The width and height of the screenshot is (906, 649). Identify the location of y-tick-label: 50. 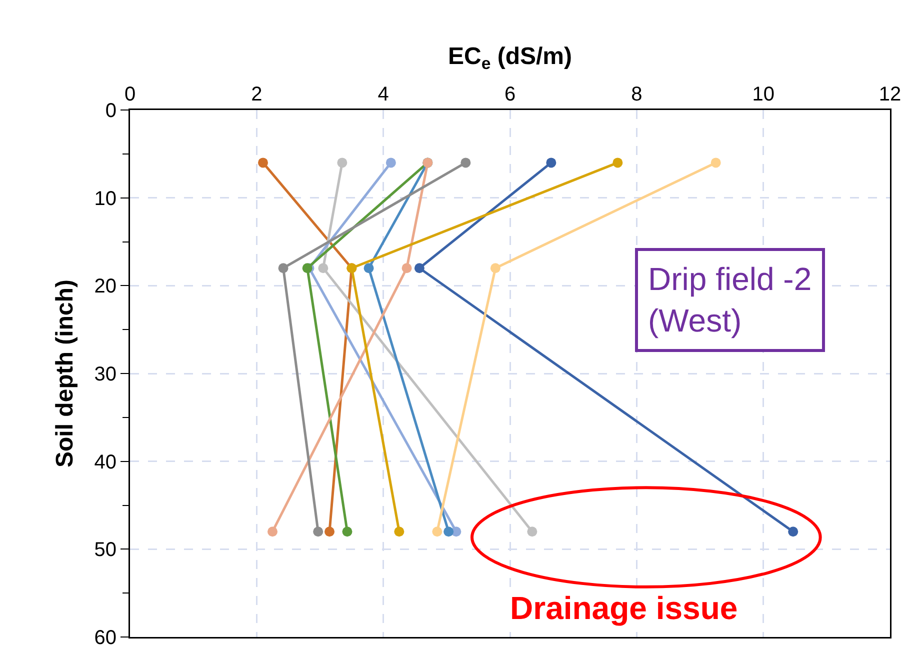
(105, 550).